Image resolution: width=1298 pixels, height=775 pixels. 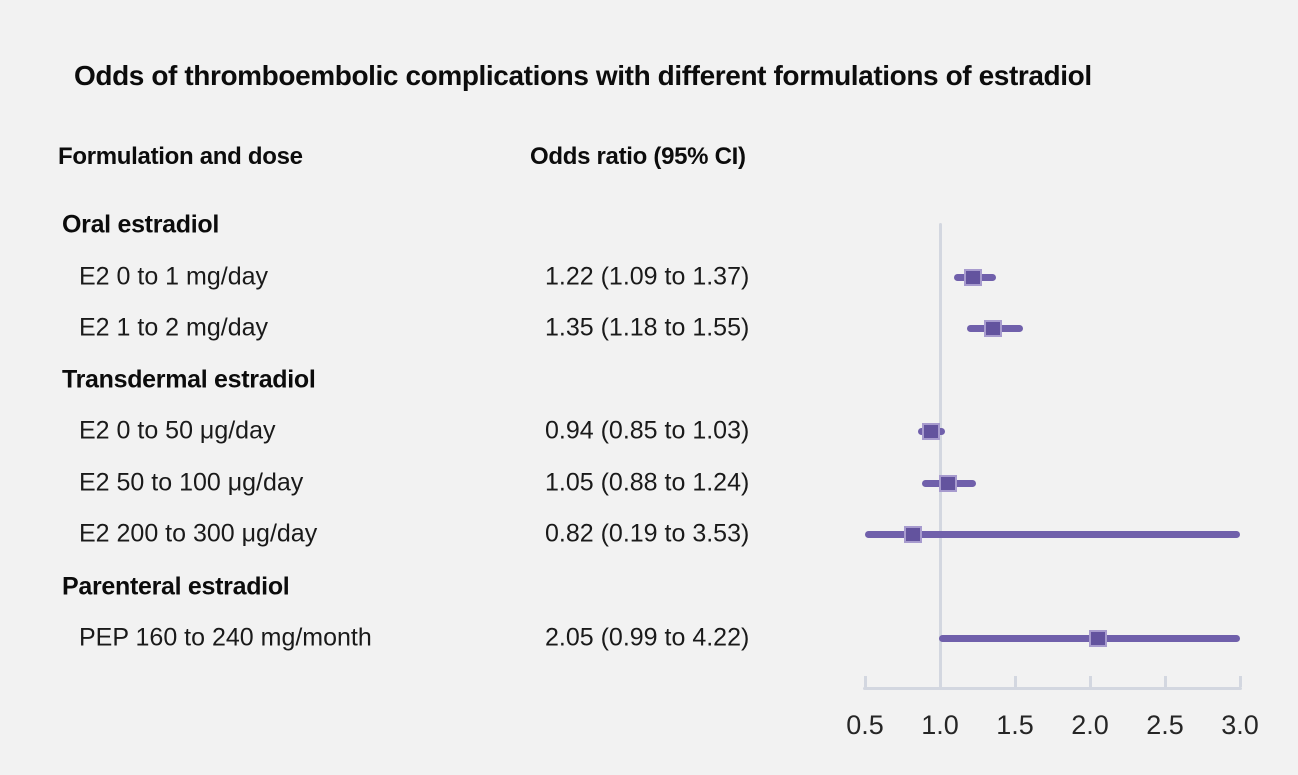 I want to click on row-label: E2 0 to 50 μg/day, so click(x=177, y=430).